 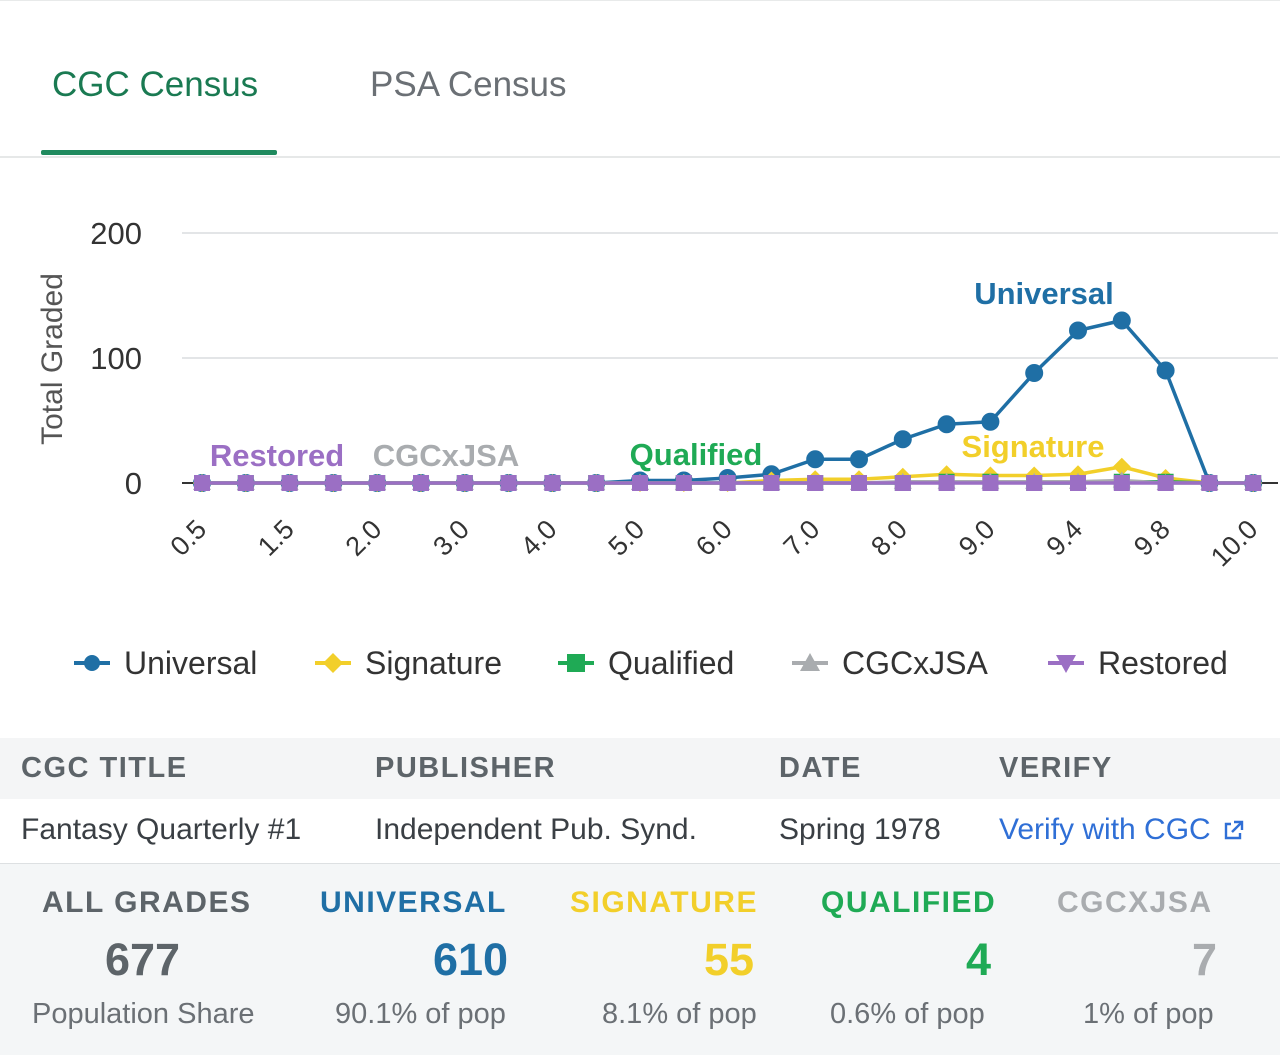 I want to click on y-tick-label: 200, so click(x=116, y=233).